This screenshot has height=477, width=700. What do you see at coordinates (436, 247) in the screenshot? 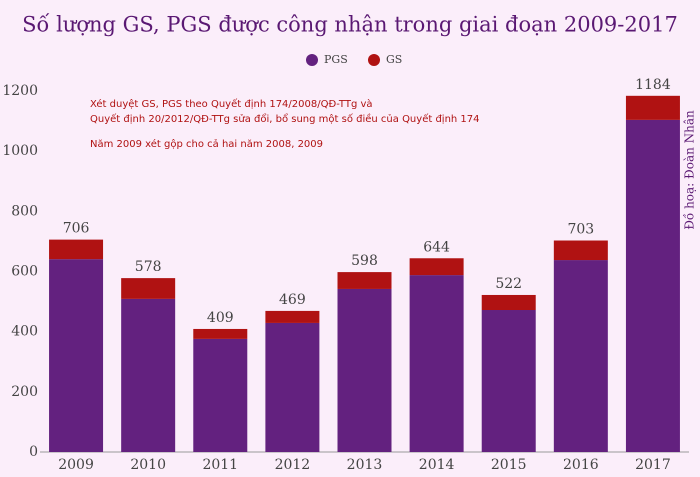
I see `total-label: 644` at bounding box center [436, 247].